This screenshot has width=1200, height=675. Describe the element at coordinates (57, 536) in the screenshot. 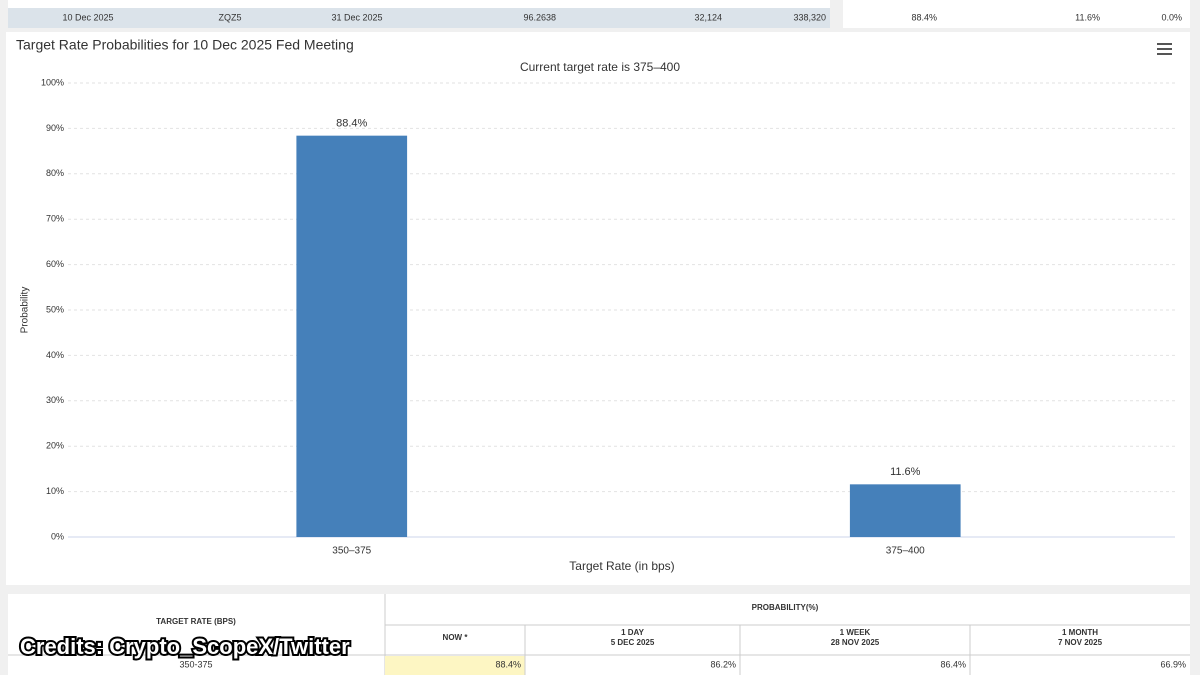

I see `y-tick-label: 0%` at that location.